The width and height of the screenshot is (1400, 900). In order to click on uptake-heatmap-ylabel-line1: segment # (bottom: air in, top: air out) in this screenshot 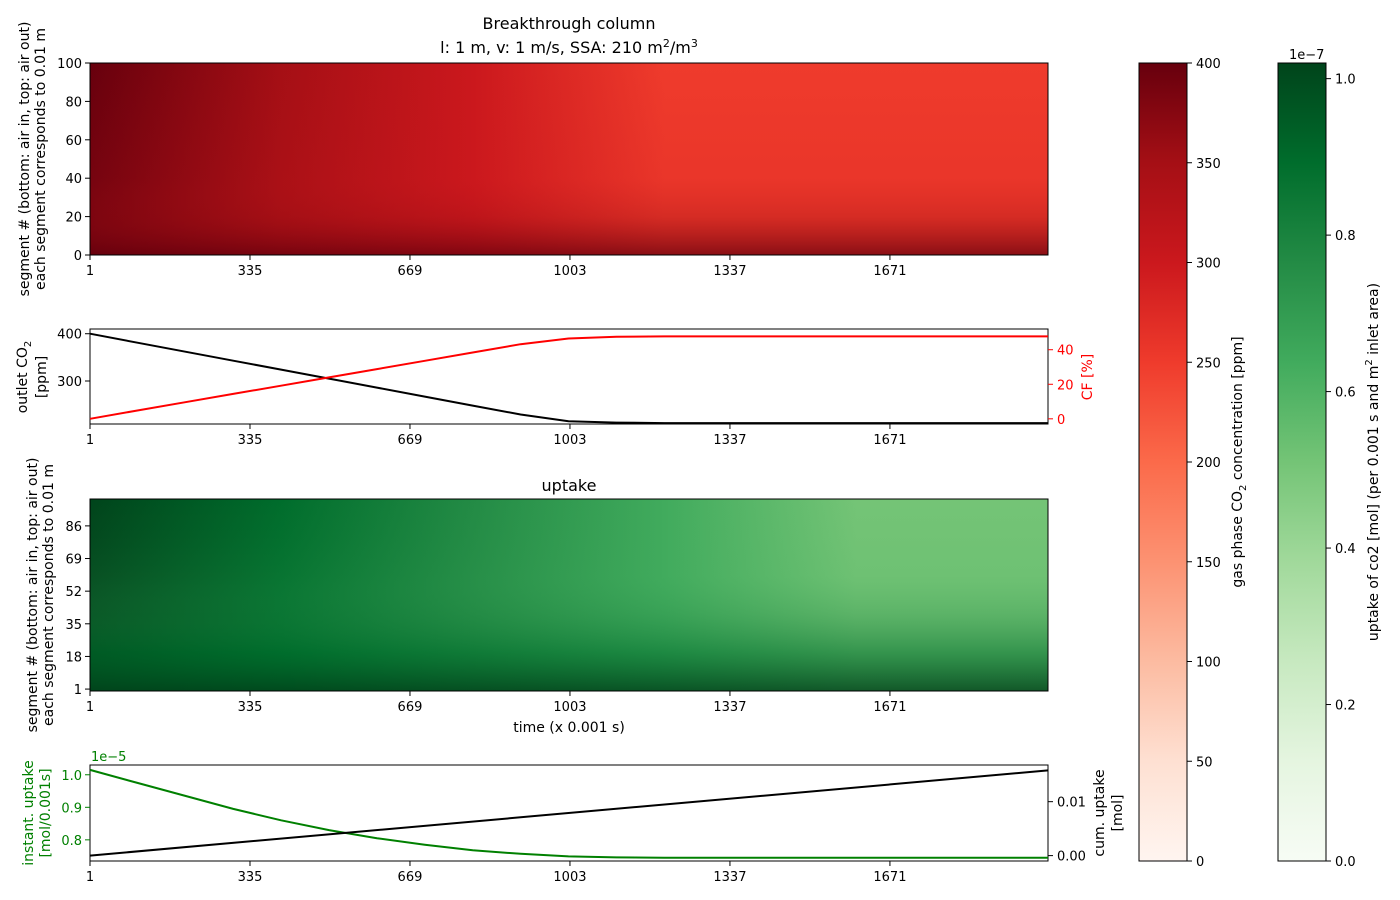, I will do `click(33, 595)`.